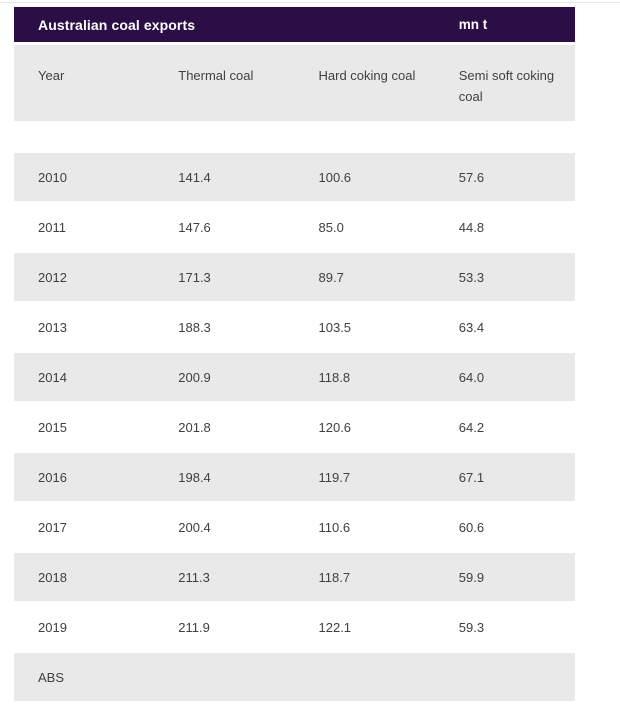 The image size is (620, 724). What do you see at coordinates (194, 427) in the screenshot?
I see `table-cell: 201.8` at bounding box center [194, 427].